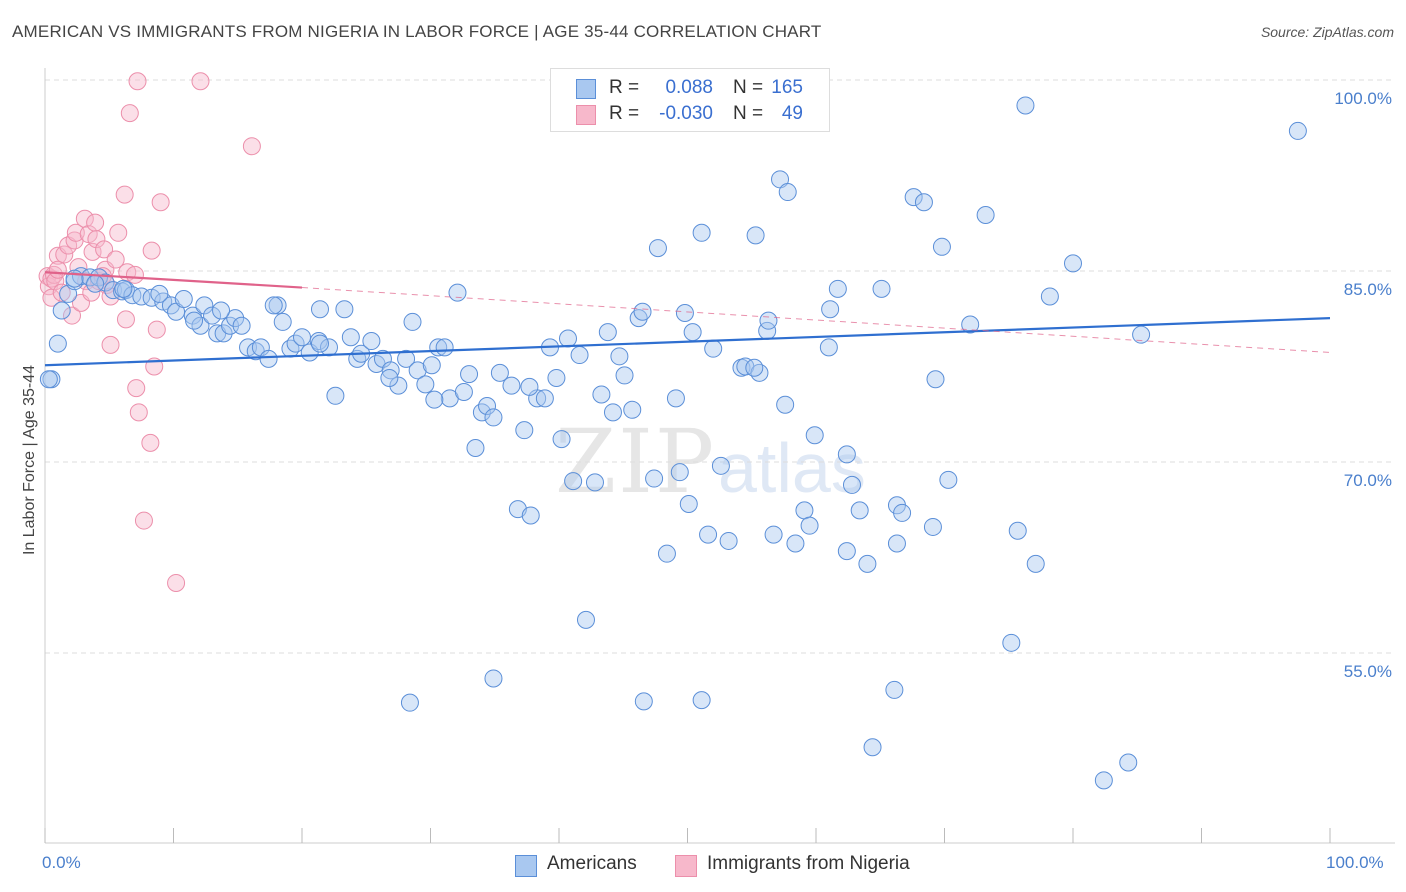 This screenshot has height=892, width=1406. Describe the element at coordinates (748, 113) in the screenshot. I see `n-label: N =` at that location.